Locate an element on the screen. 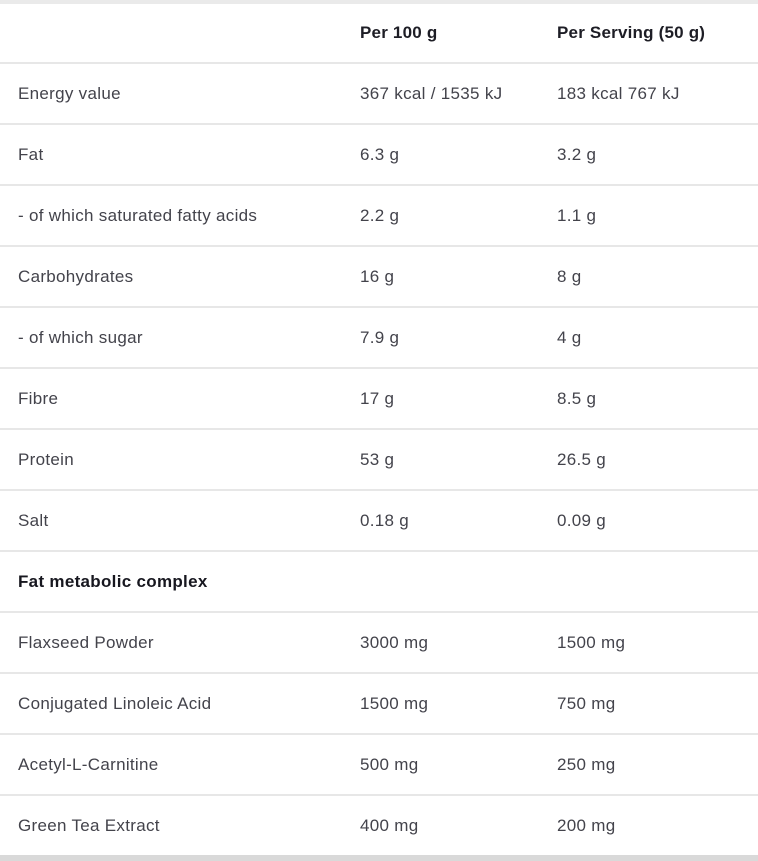 This screenshot has height=861, width=758. table-row: Fat 6.3 g 3.2 g is located at coordinates (379, 153).